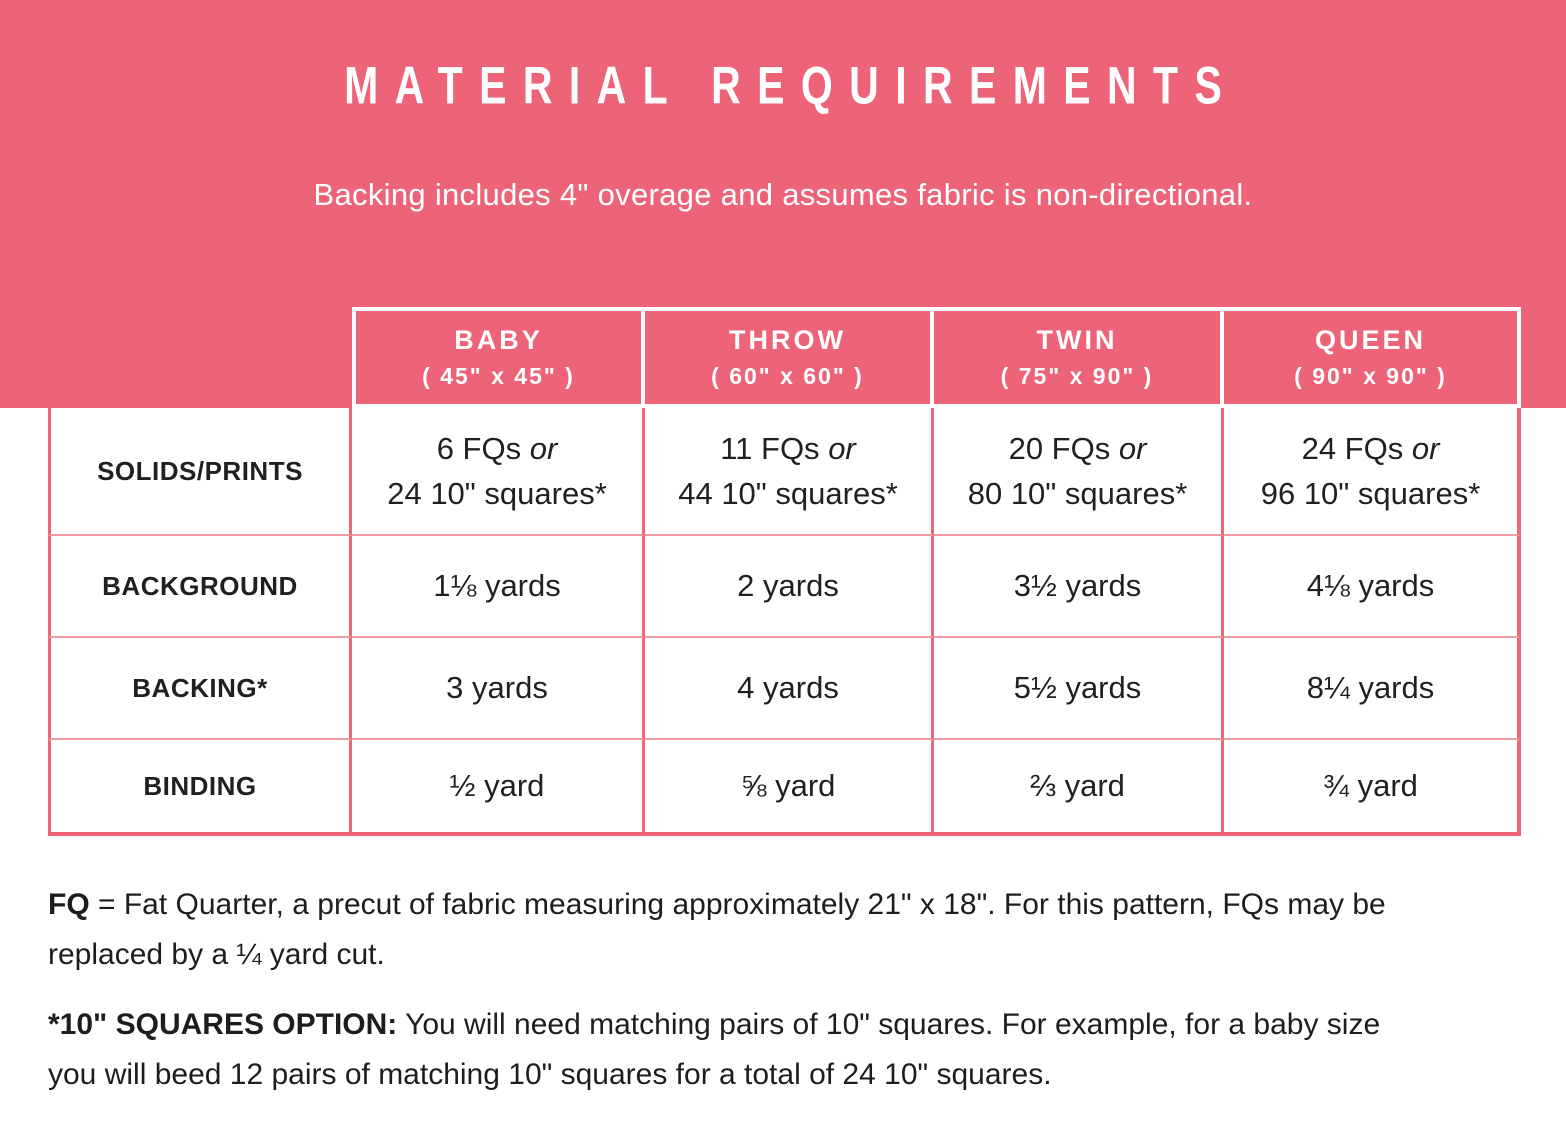 The height and width of the screenshot is (1146, 1566). What do you see at coordinates (791, 86) in the screenshot?
I see `page-title: MATERIAL REQUIREMENTS` at bounding box center [791, 86].